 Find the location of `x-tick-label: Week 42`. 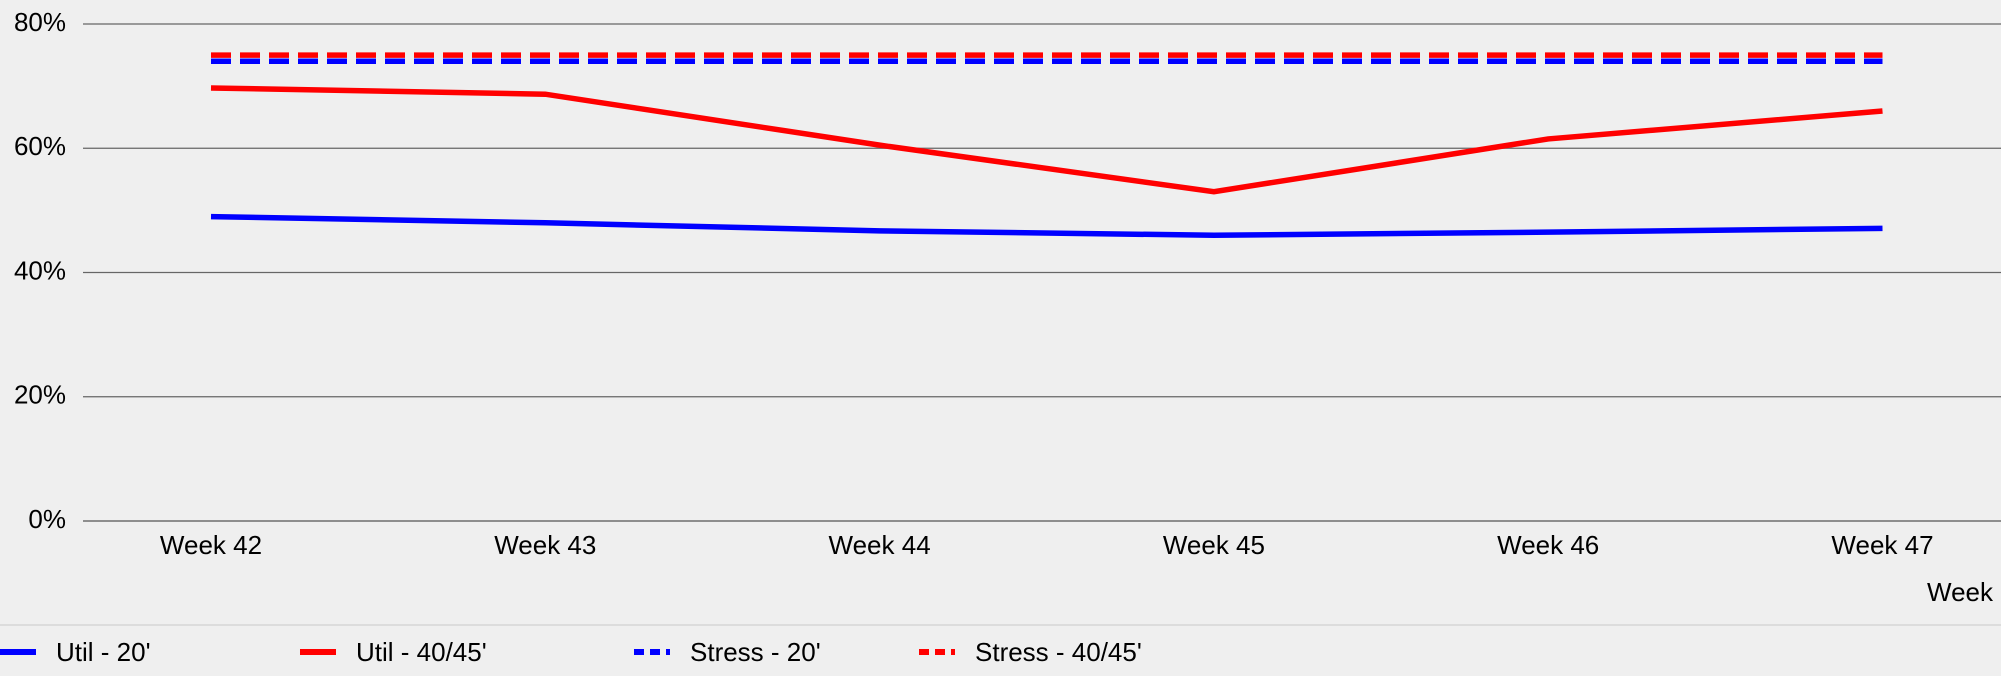

x-tick-label: Week 42 is located at coordinates (211, 545).